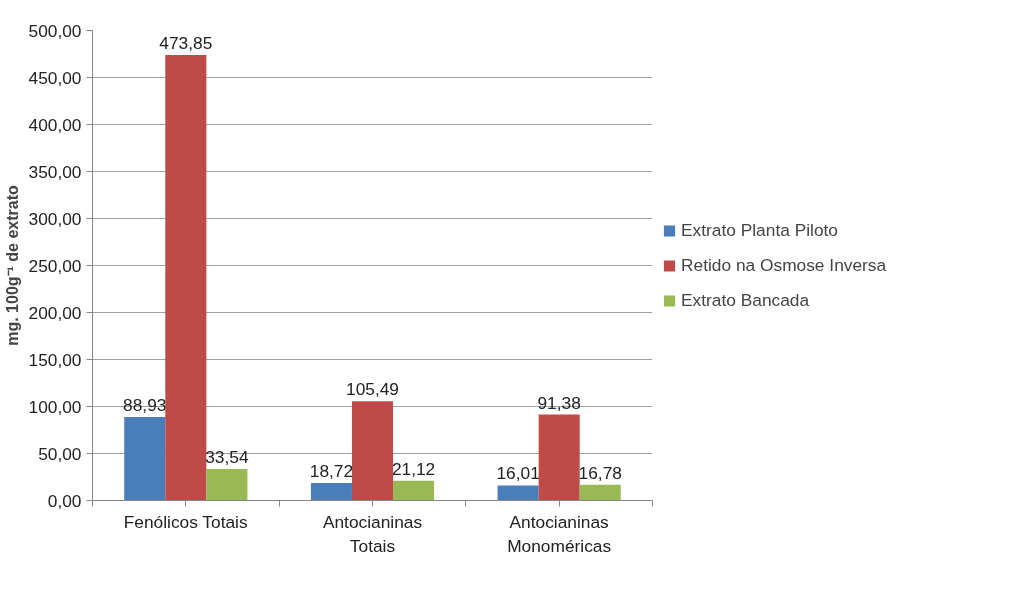  What do you see at coordinates (760, 230) in the screenshot?
I see `legend-label: Extrato Planta Piloto` at bounding box center [760, 230].